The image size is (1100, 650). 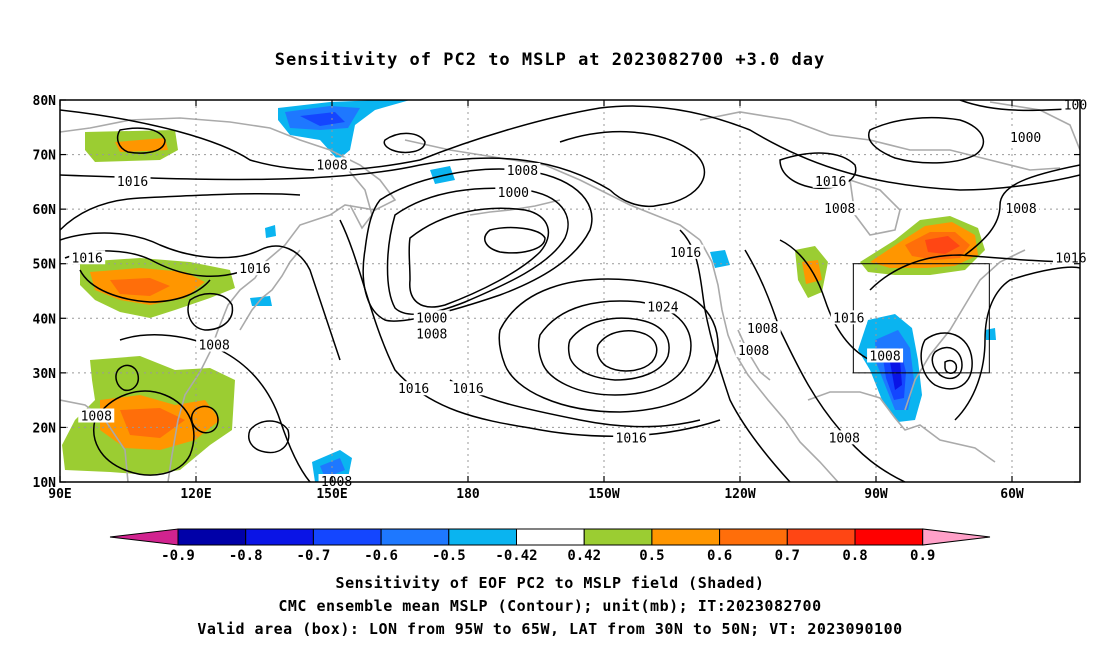 I want to click on coastline-gulf, so click(x=901, y=427).